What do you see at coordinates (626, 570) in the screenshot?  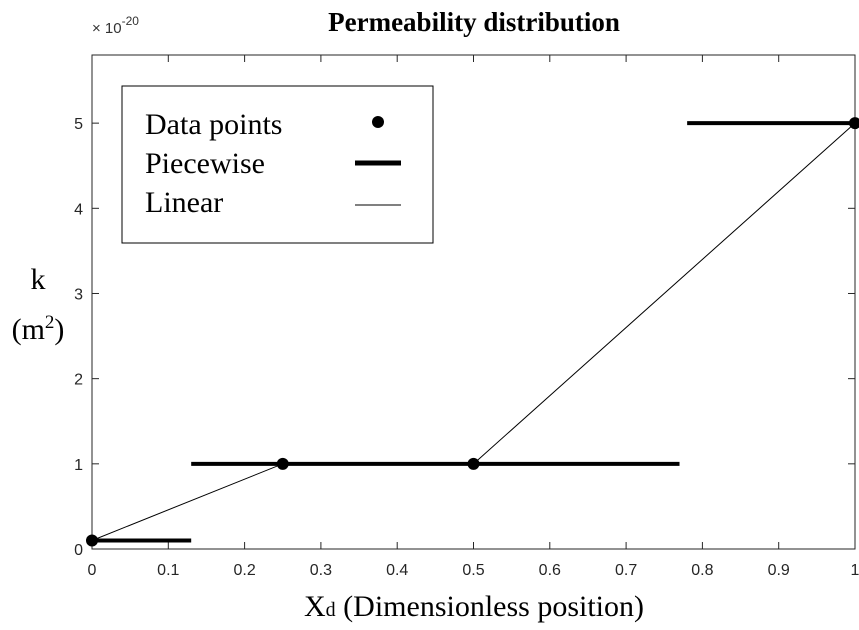 I see `x-tick-label: 0.7` at bounding box center [626, 570].